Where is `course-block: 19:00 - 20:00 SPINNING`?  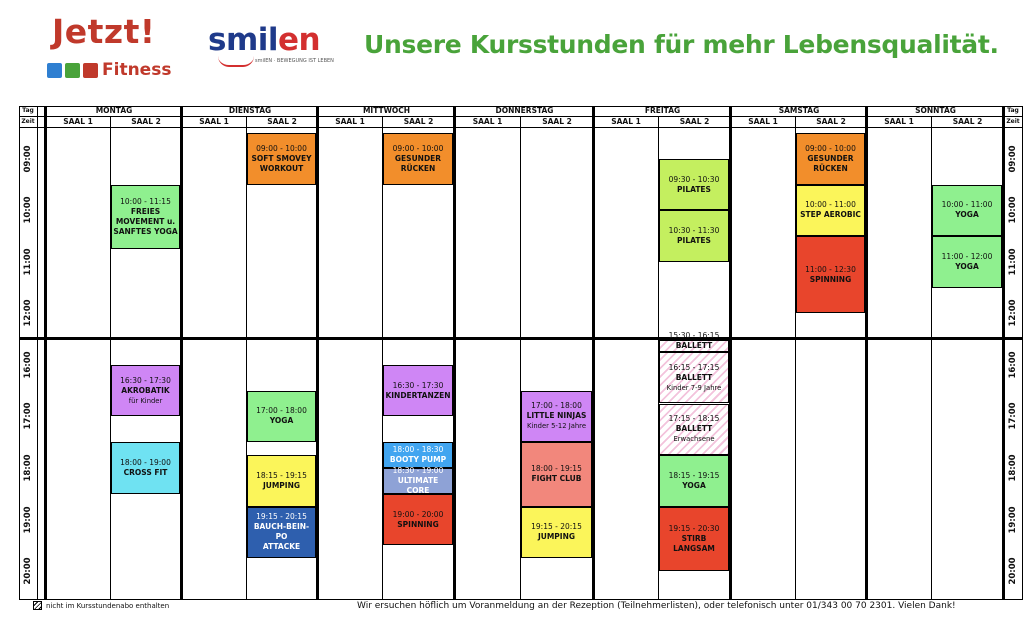
course-block: 19:00 - 20:00 SPINNING is located at coordinates (418, 519).